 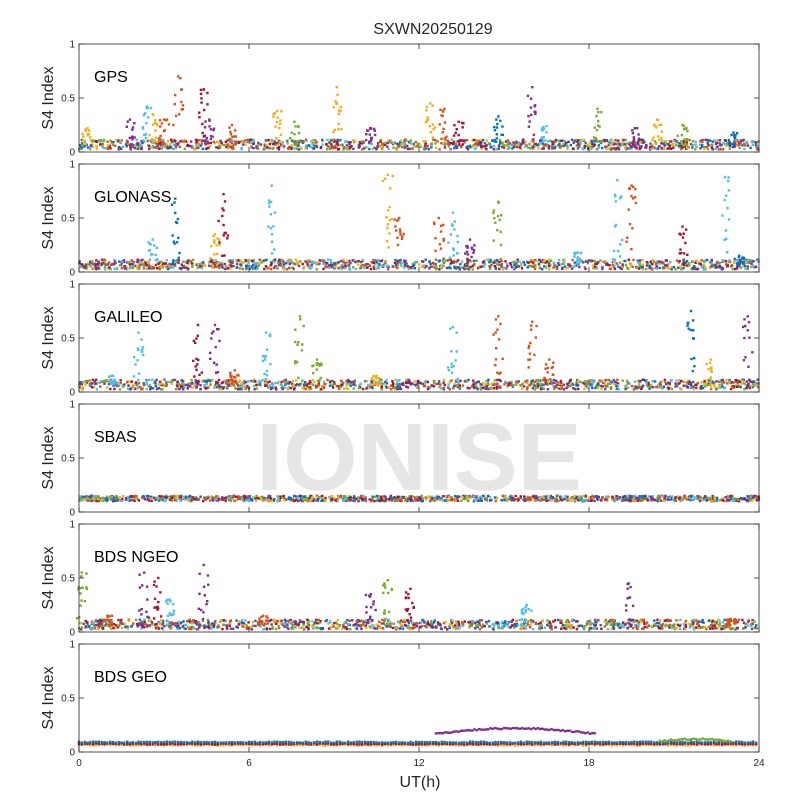 I want to click on plot-area, so click(x=419, y=218).